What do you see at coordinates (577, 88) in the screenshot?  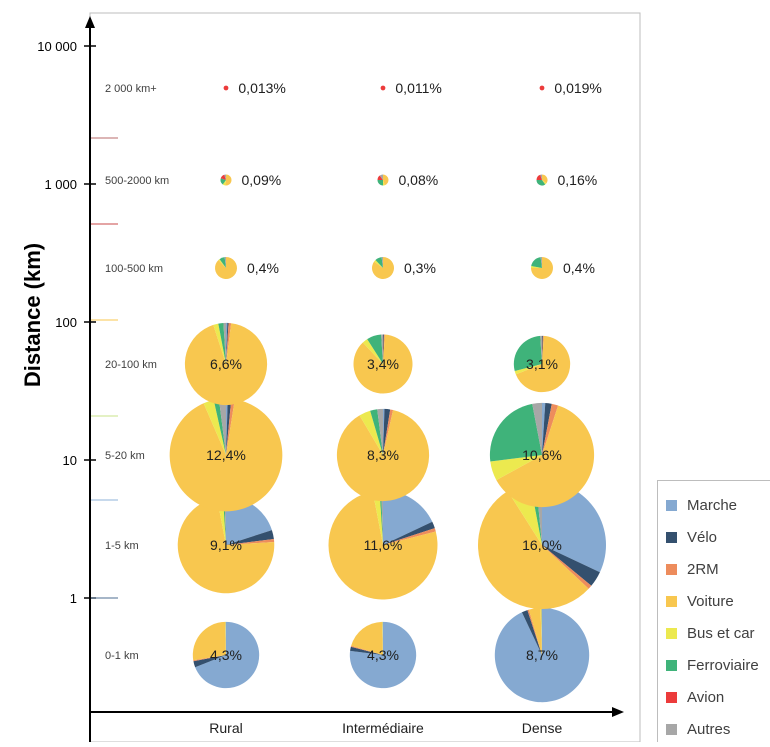 I see `pie-value-label: 0,019%` at bounding box center [577, 88].